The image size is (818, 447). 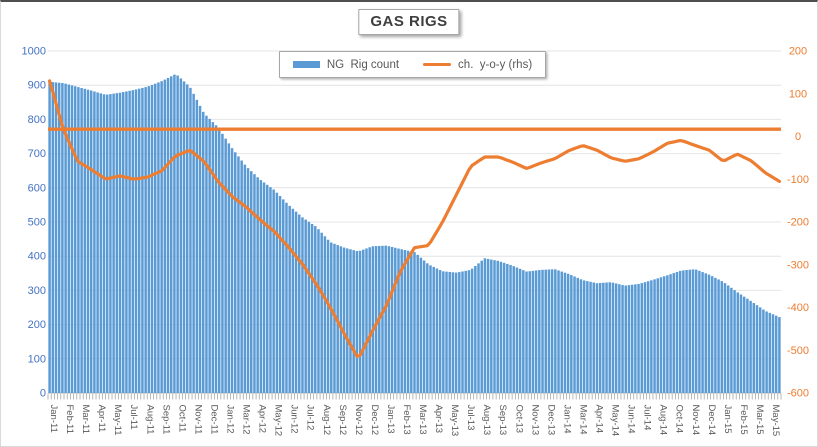 What do you see at coordinates (37, 257) in the screenshot?
I see `left-axis-label: 400` at bounding box center [37, 257].